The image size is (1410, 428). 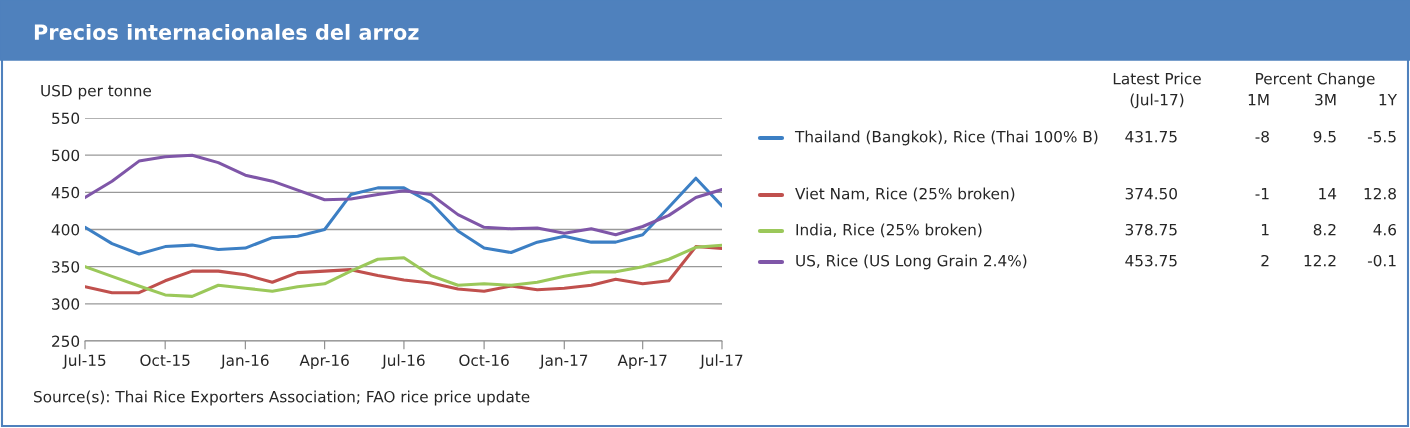 I want to click on text: -5.5, so click(x=1381, y=137).